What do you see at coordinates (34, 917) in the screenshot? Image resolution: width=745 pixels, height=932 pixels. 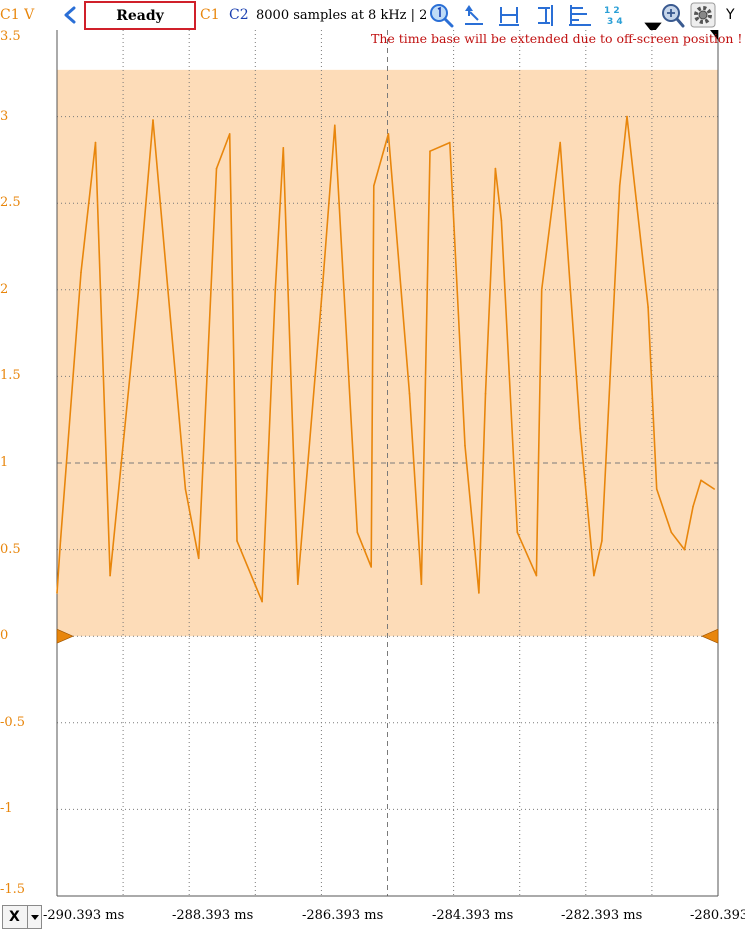 I see `chevron-down-icon` at bounding box center [34, 917].